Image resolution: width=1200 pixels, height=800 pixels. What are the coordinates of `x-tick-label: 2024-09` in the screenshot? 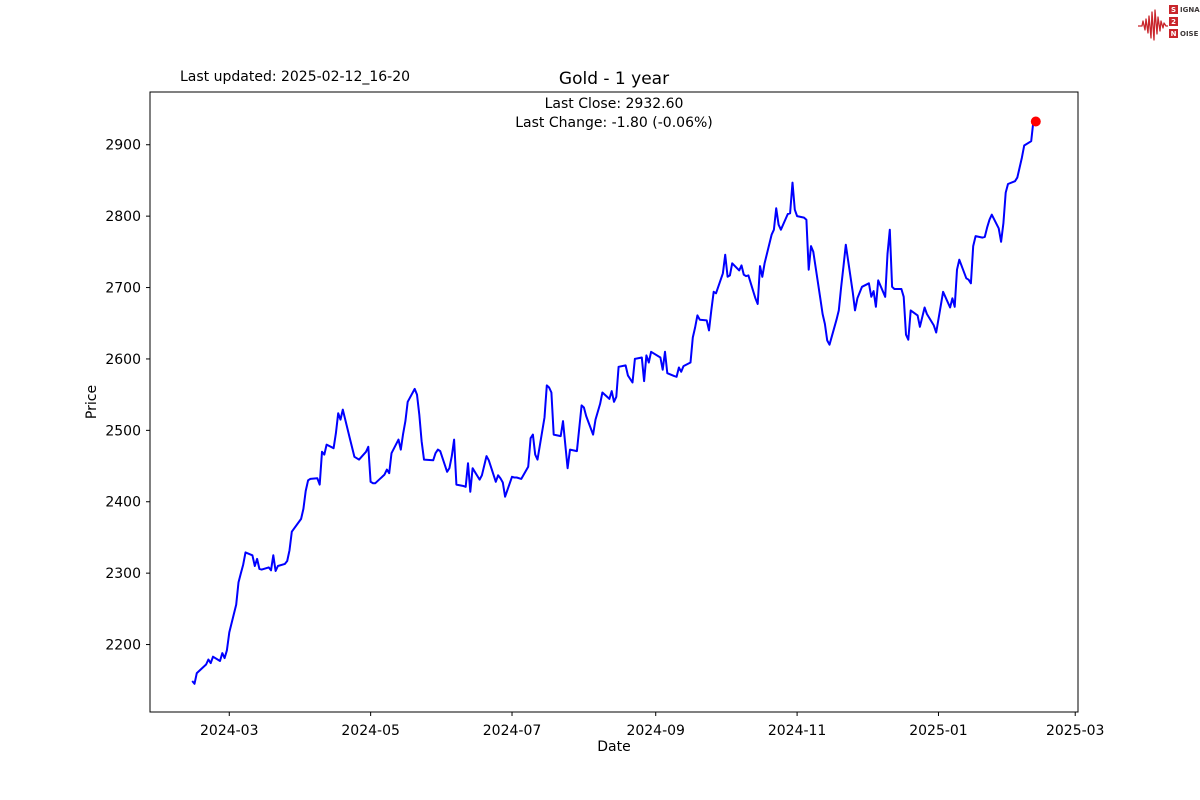 It's located at (655, 731).